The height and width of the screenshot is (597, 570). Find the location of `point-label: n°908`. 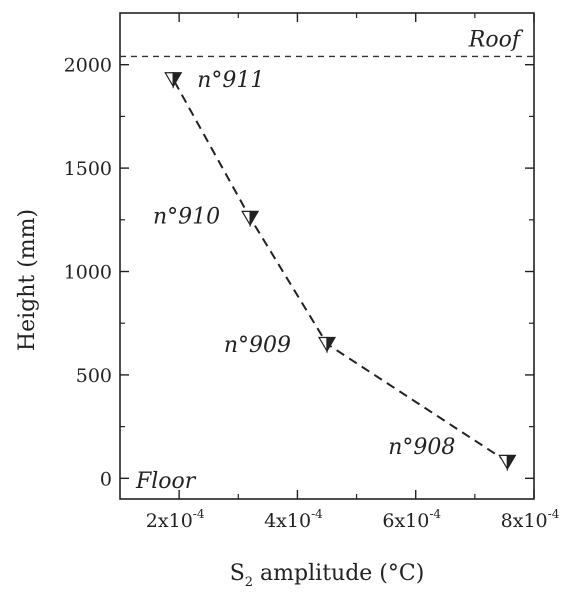

point-label: n°908 is located at coordinates (421, 447).